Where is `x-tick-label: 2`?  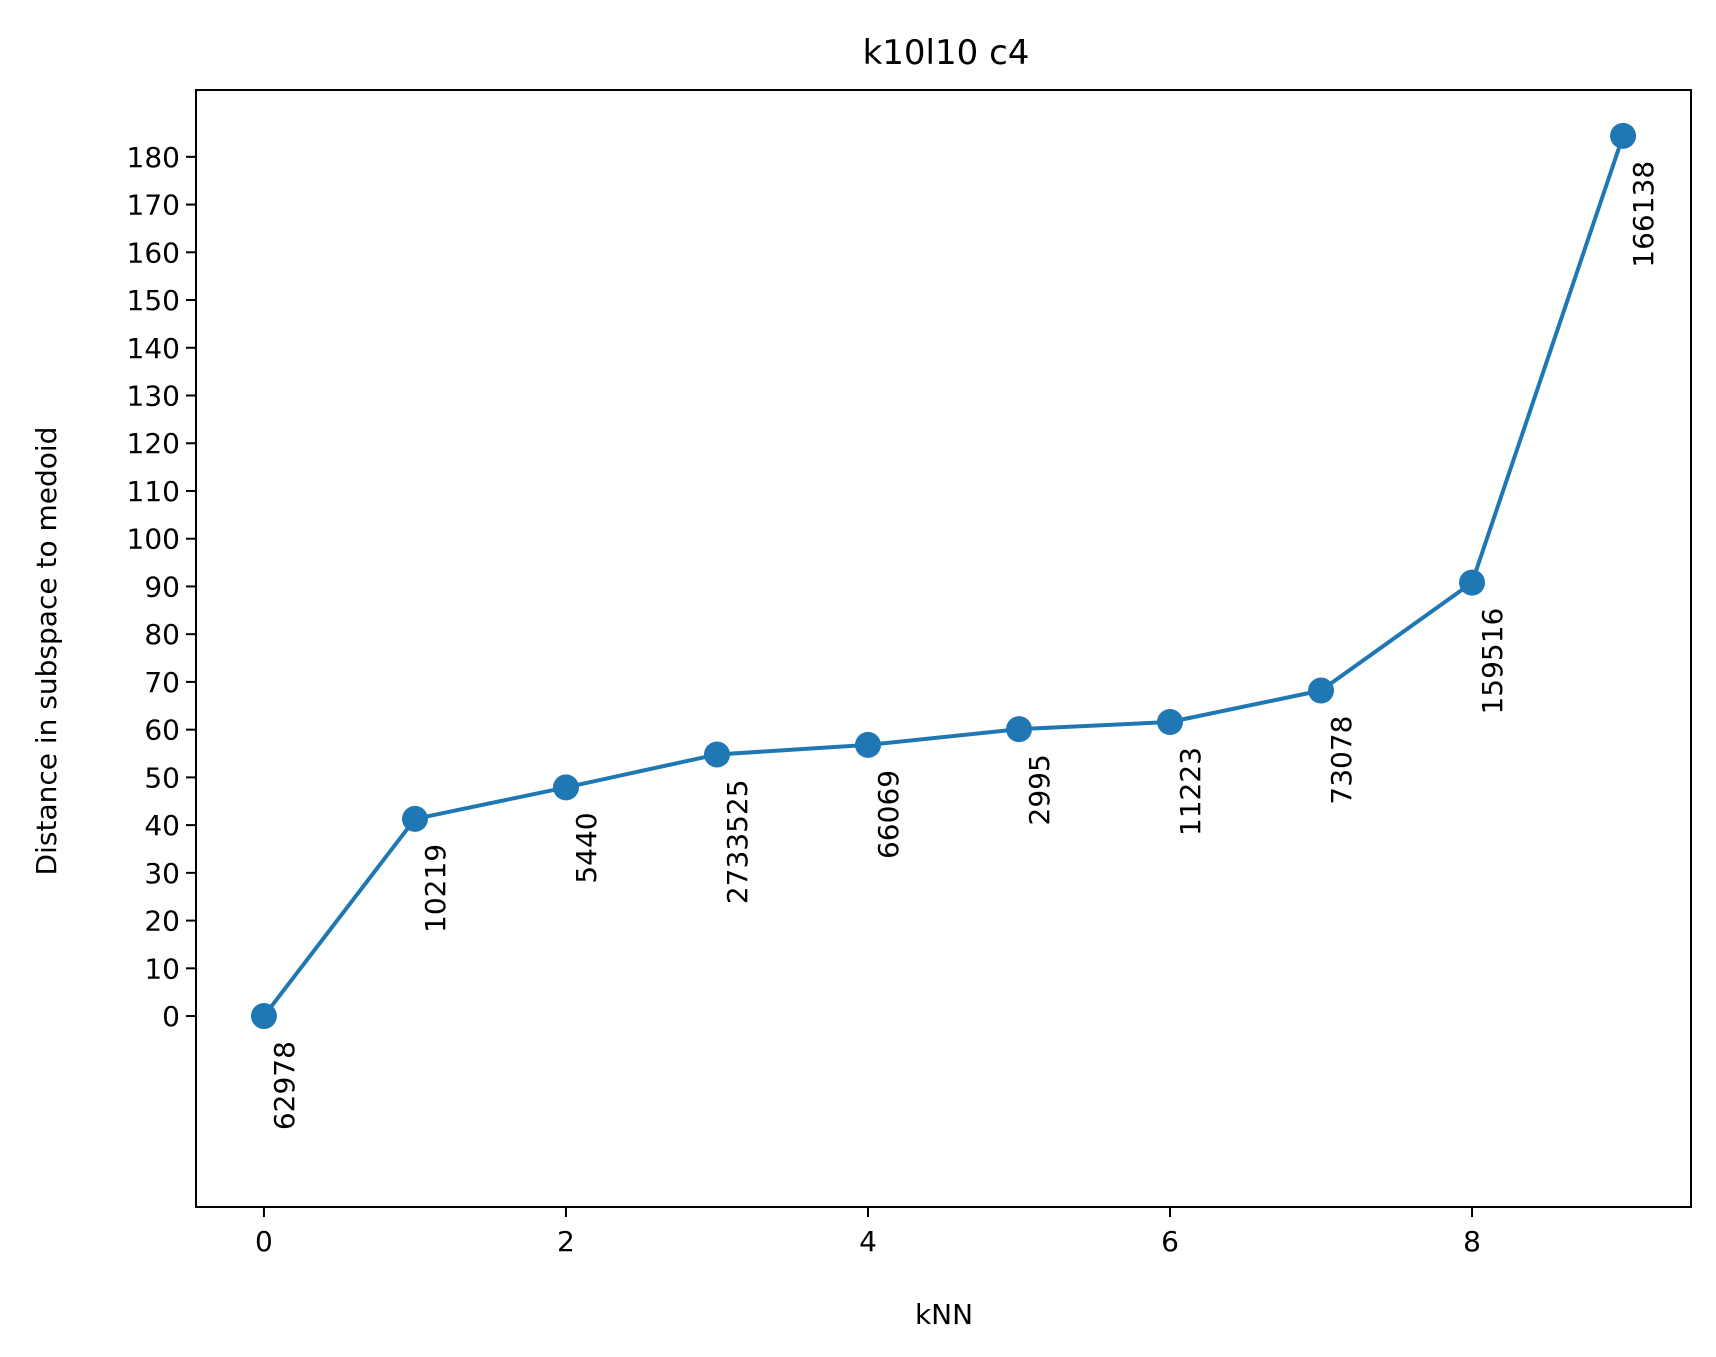 x-tick-label: 2 is located at coordinates (566, 1241).